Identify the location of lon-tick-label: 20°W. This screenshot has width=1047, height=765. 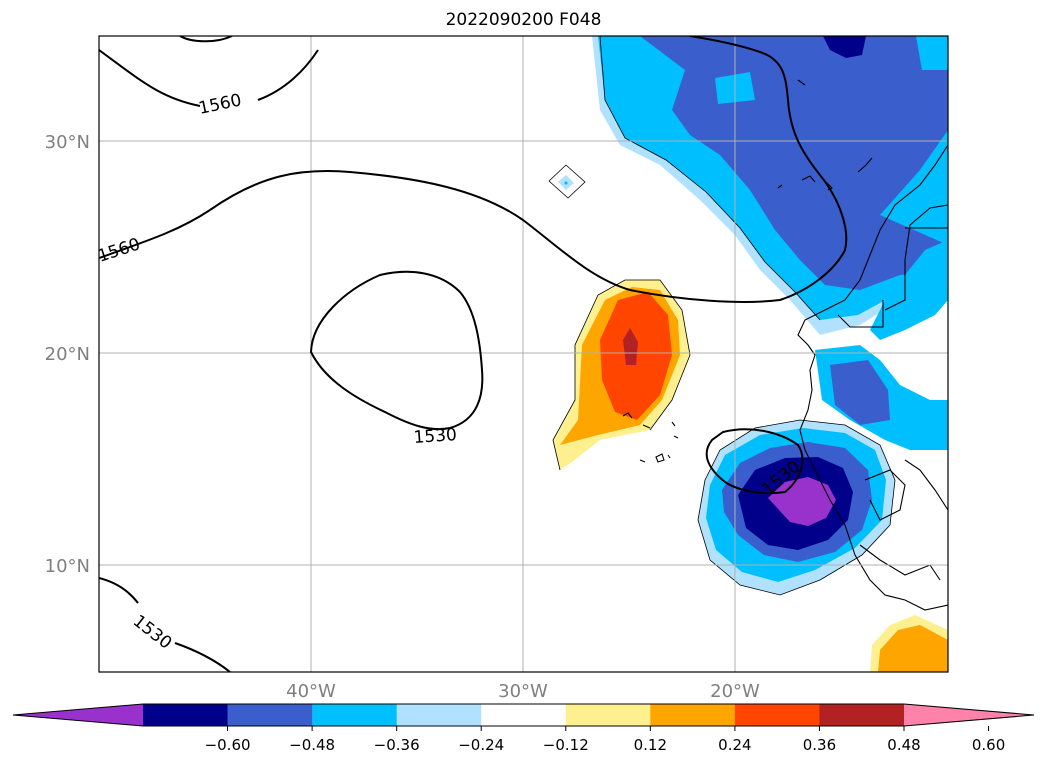
(735, 691).